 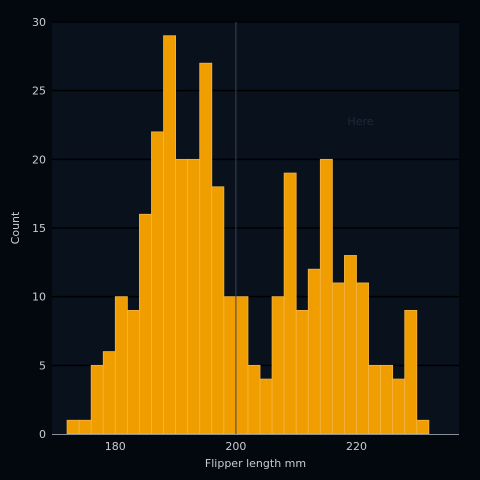 I want to click on y-tick-label-25: 25, so click(x=39, y=91).